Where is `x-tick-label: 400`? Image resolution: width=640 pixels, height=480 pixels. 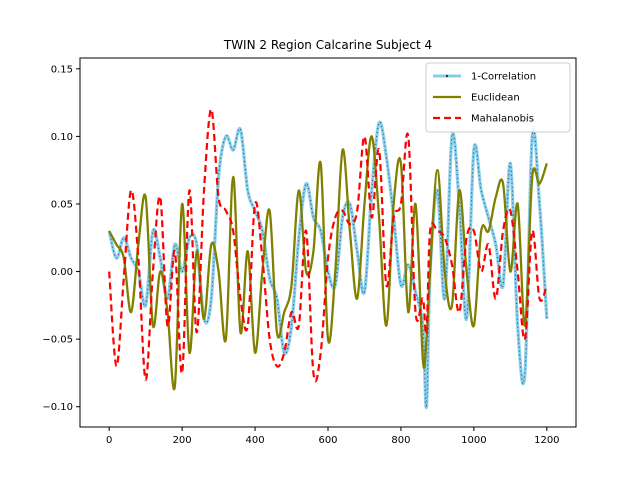 x-tick-label: 400 is located at coordinates (255, 440).